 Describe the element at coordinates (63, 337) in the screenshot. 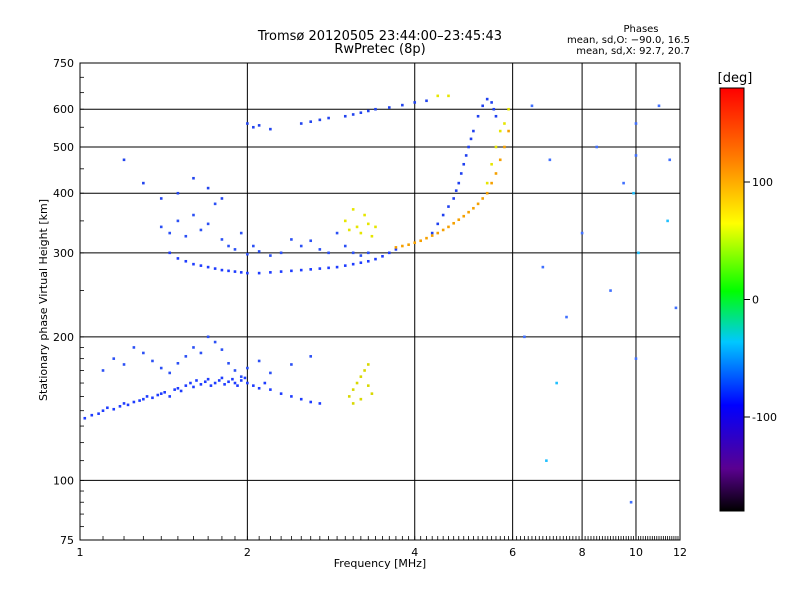

I see `y-tick-label: 200` at that location.